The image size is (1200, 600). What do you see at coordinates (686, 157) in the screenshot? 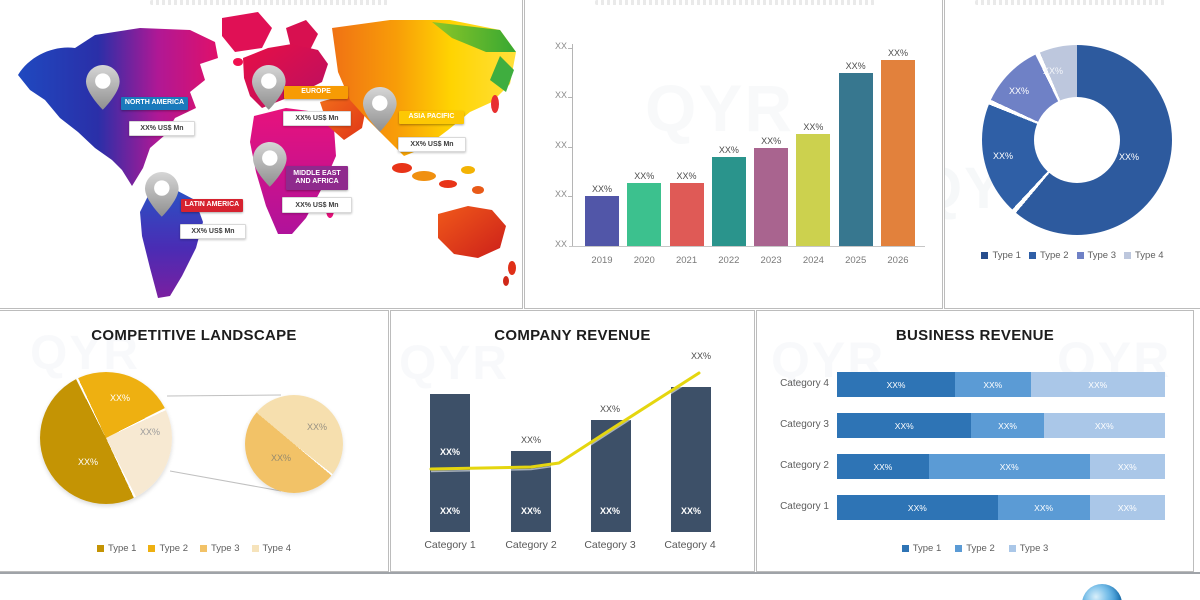
I see `bar-group-2021: XX% 2021` at bounding box center [686, 157].